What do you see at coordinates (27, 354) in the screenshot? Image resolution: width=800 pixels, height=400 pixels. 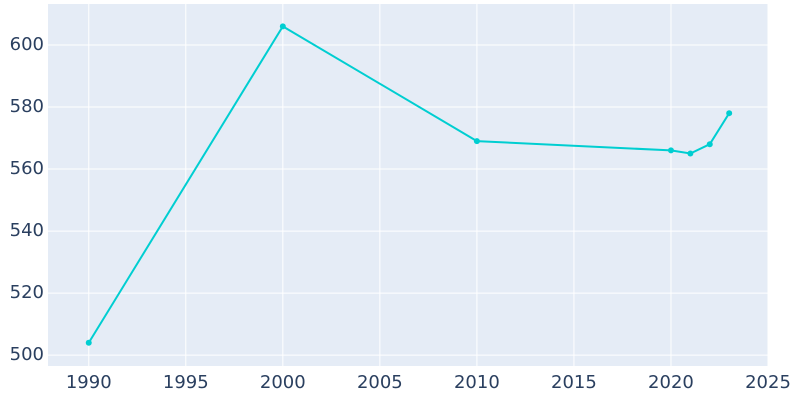 I see `y-tick-label: 500` at bounding box center [27, 354].